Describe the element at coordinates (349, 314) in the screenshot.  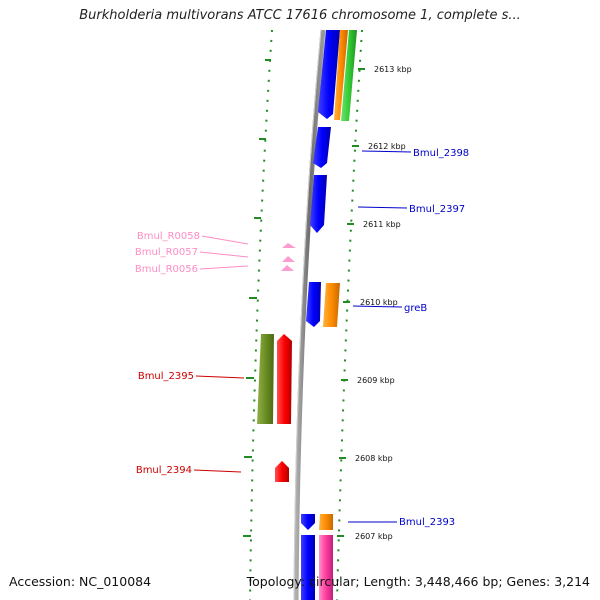
I see `outer-tick-ring` at that location.